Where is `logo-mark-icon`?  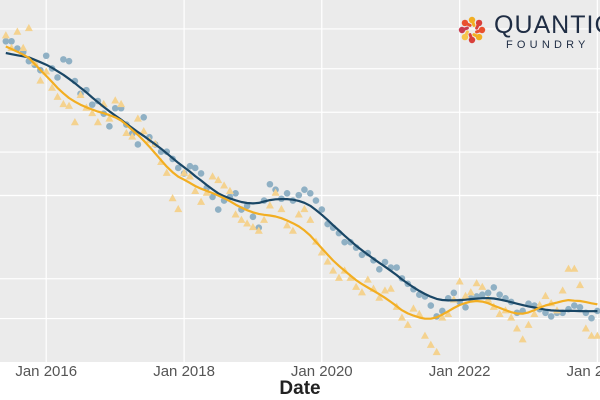 logo-mark-icon is located at coordinates (472, 30).